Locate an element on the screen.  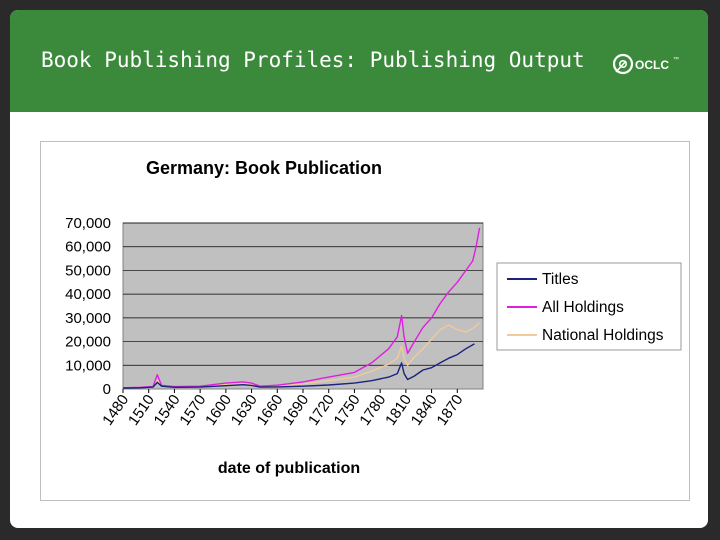
y-tick-label: 50,000 is located at coordinates (88, 270).